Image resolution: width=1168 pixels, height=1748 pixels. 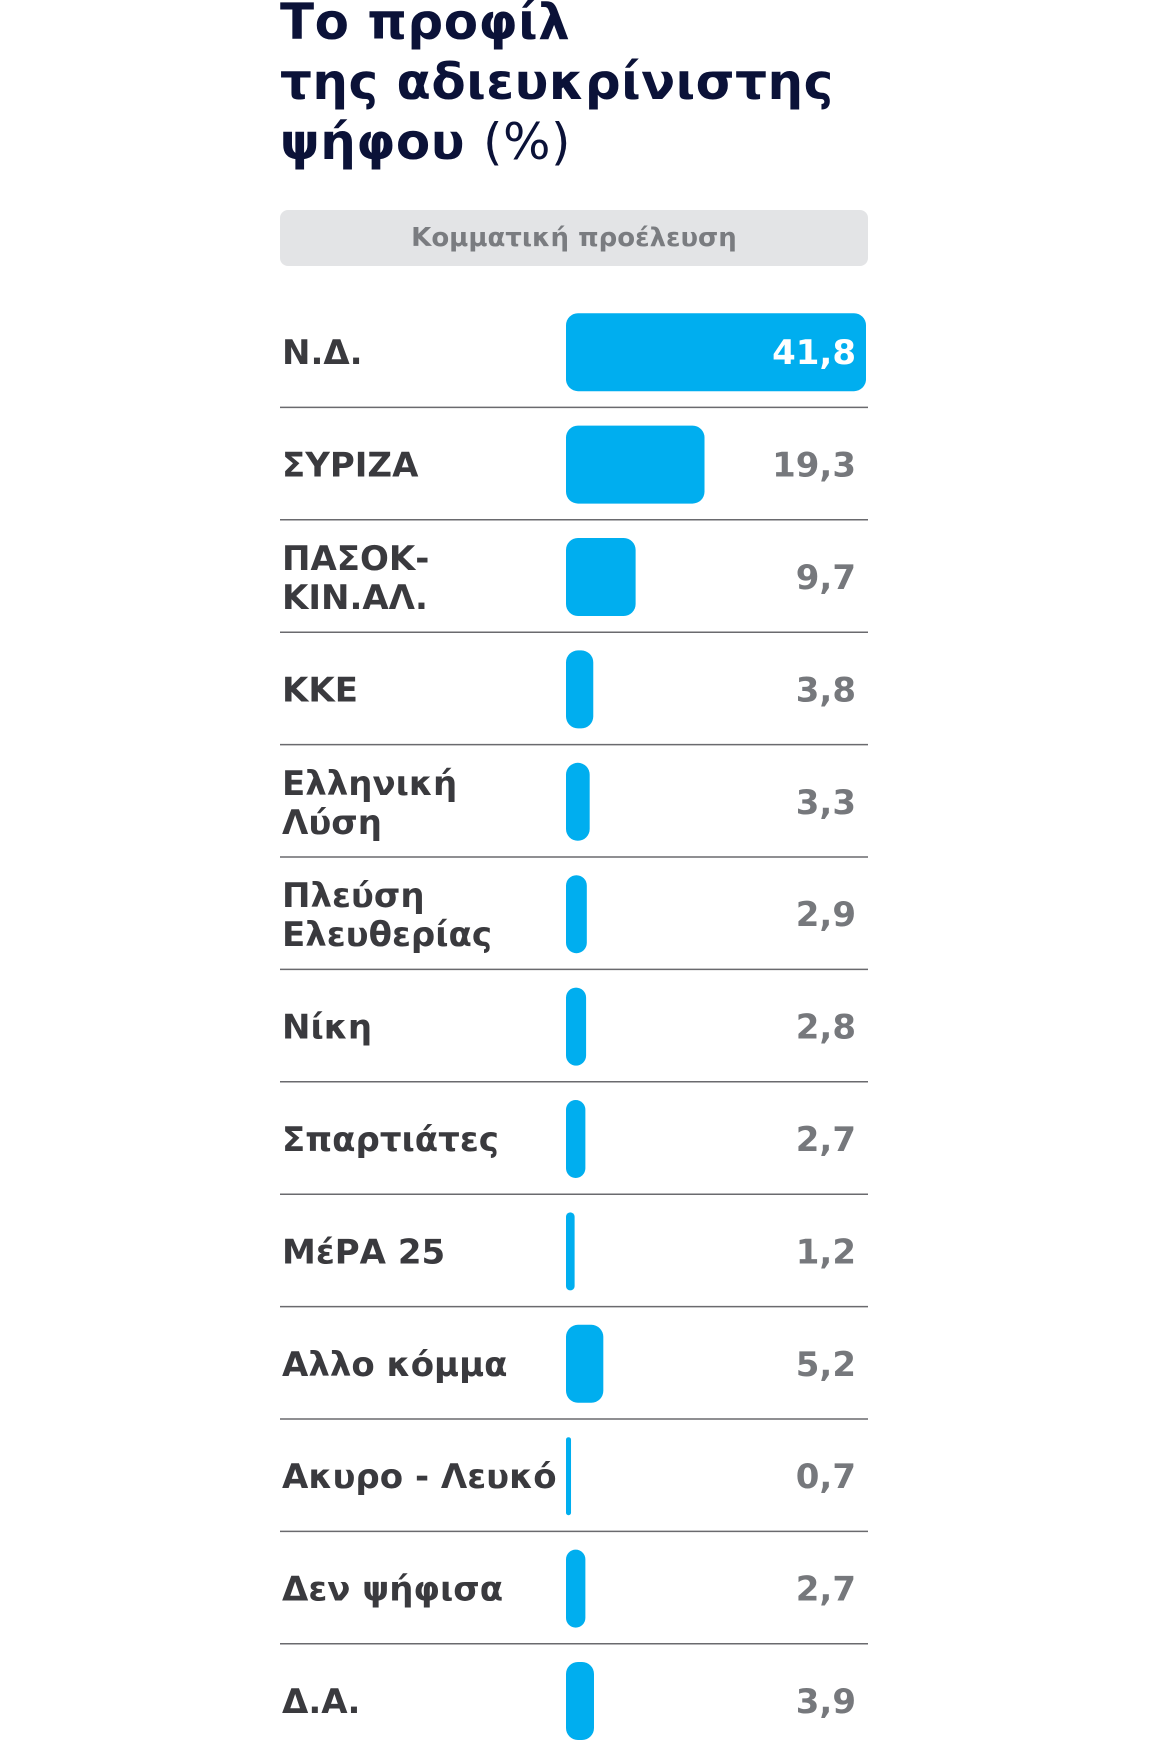 What do you see at coordinates (363, 1252) in the screenshot?
I see `category-label: ΜέΡΑ 25` at bounding box center [363, 1252].